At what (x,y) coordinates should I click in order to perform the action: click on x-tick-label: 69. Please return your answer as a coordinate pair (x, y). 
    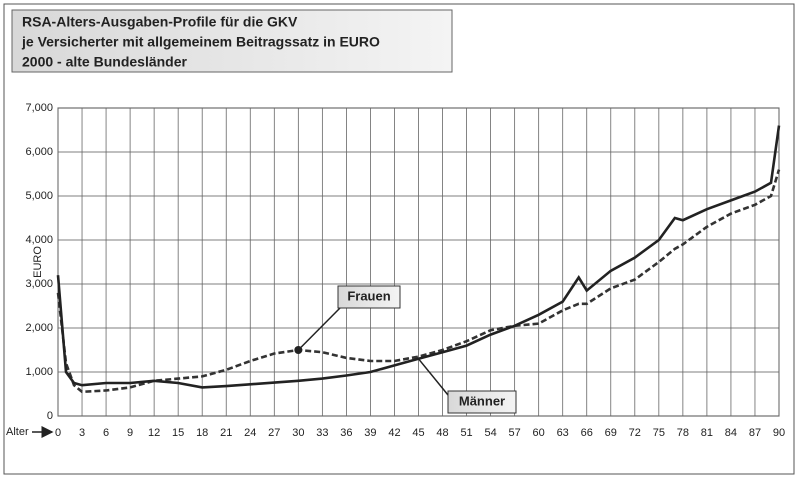
    Looking at the image, I should click on (611, 433).